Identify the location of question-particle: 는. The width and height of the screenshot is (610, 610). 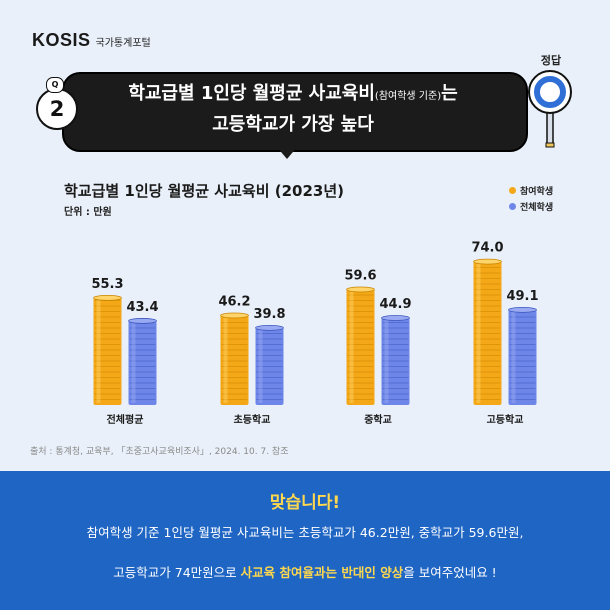
(449, 93).